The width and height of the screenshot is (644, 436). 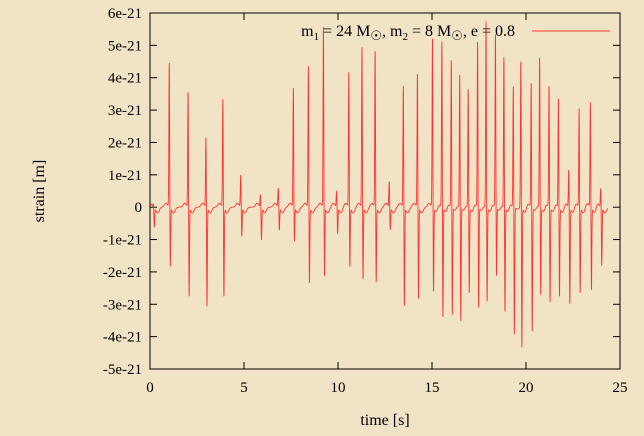 What do you see at coordinates (125, 176) in the screenshot?
I see `y-tick-label: 1e-21` at bounding box center [125, 176].